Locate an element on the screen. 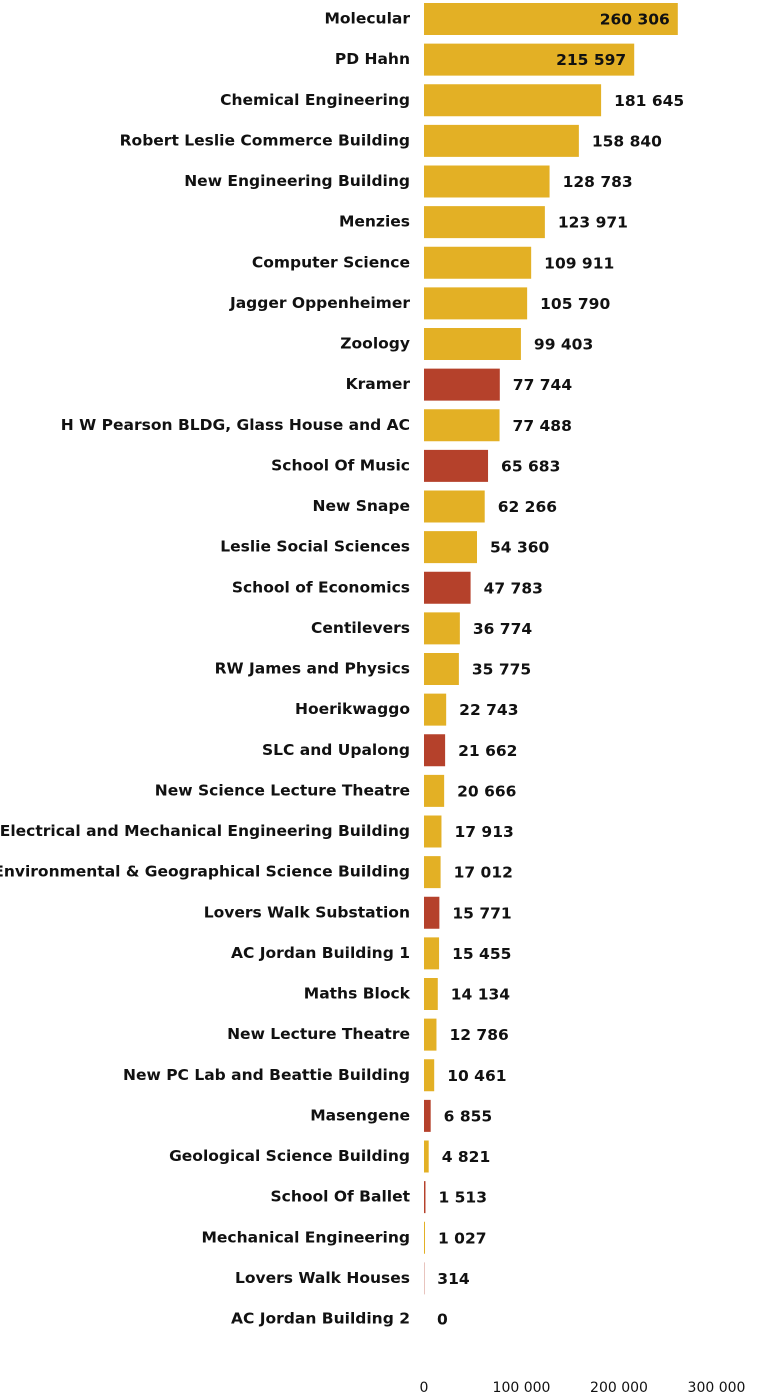  value-label: 10 461 is located at coordinates (476, 1076).